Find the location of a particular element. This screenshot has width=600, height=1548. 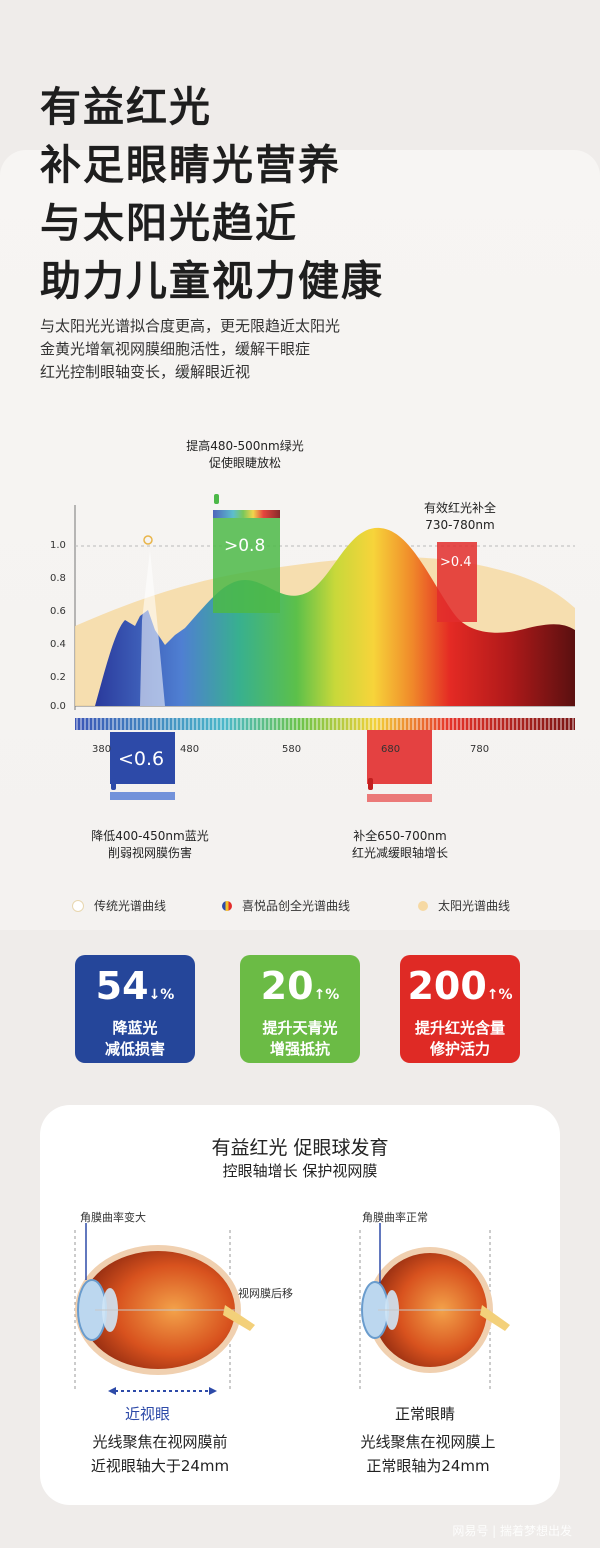

note-line: 红光减缓眼轴增长 is located at coordinates (399, 853).